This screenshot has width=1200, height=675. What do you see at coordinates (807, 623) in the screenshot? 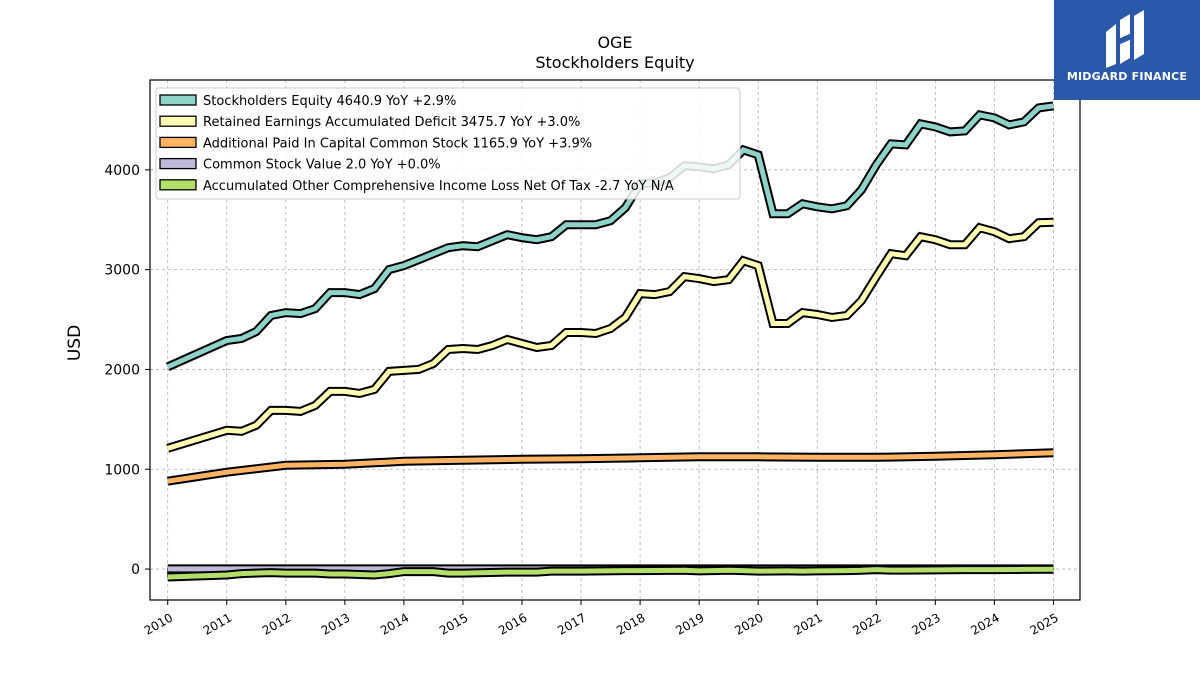
I see `x-tick-label: 2021` at bounding box center [807, 623].